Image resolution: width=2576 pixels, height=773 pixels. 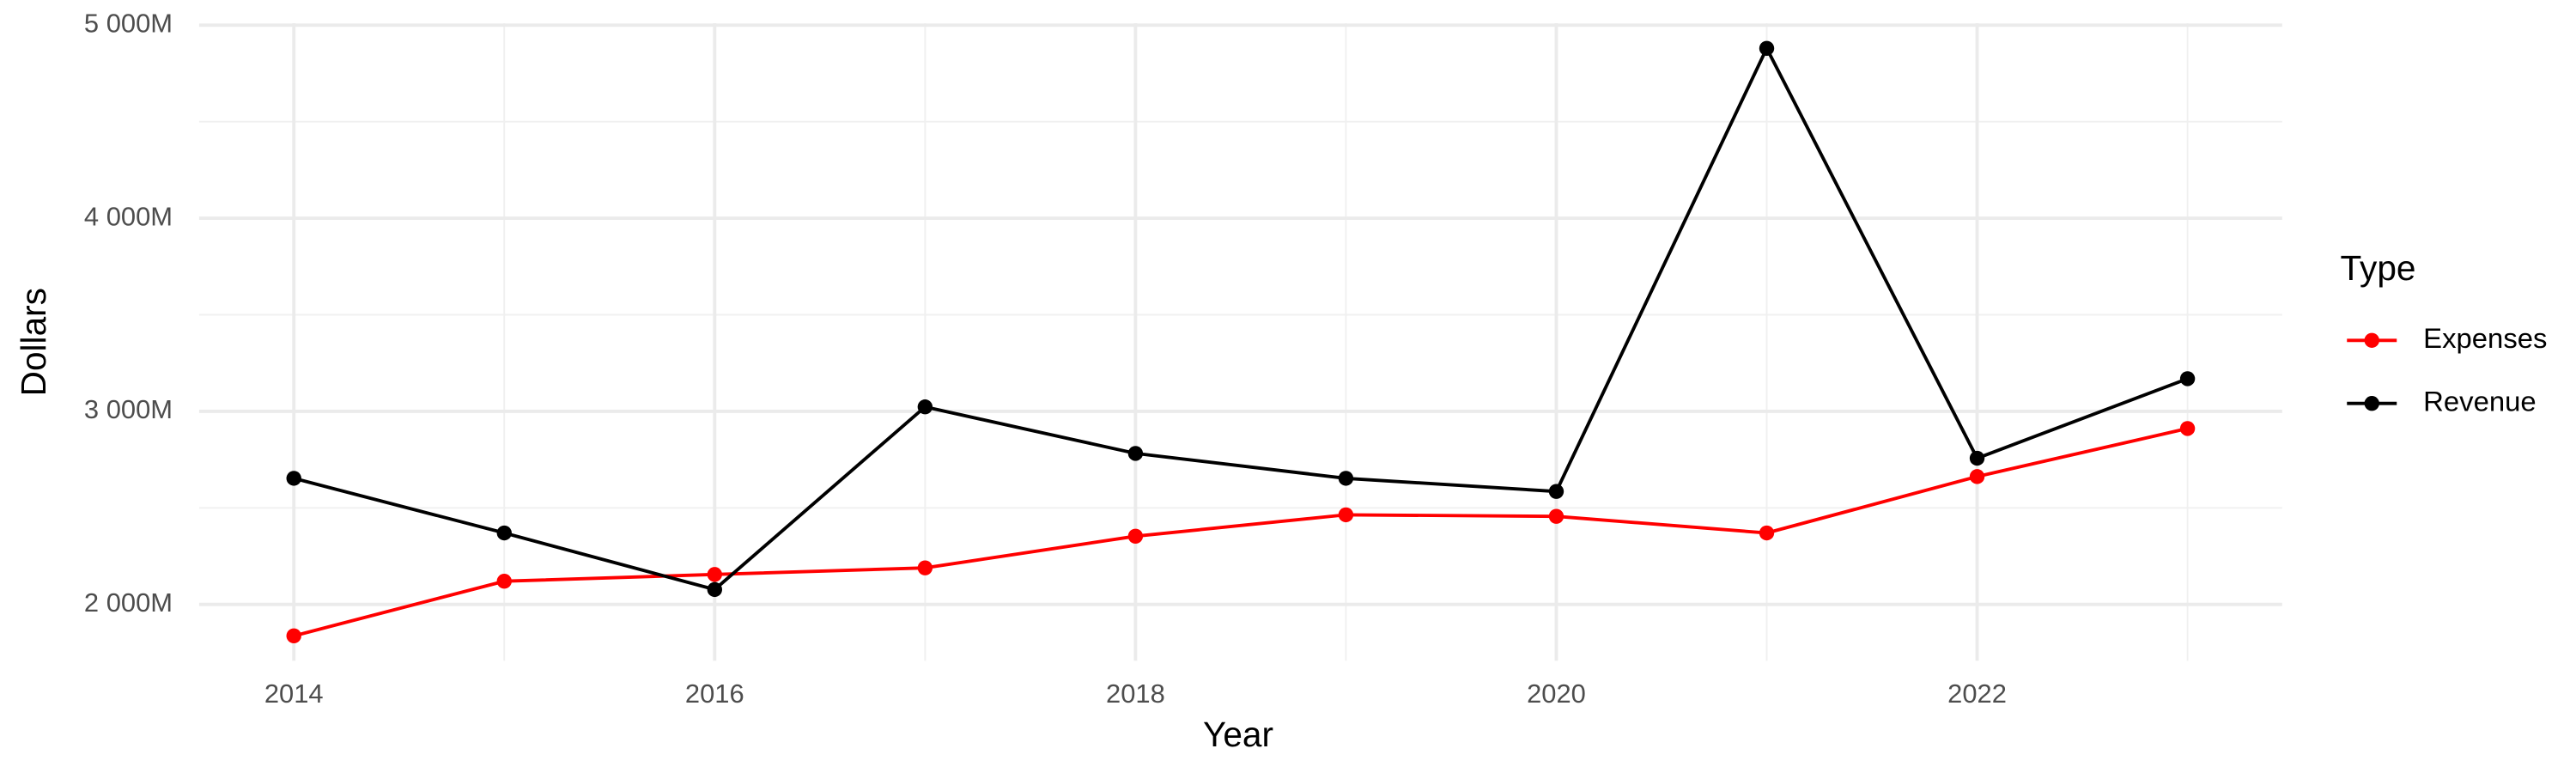 What do you see at coordinates (1977, 694) in the screenshot?
I see `x-tick-label: 2022` at bounding box center [1977, 694].